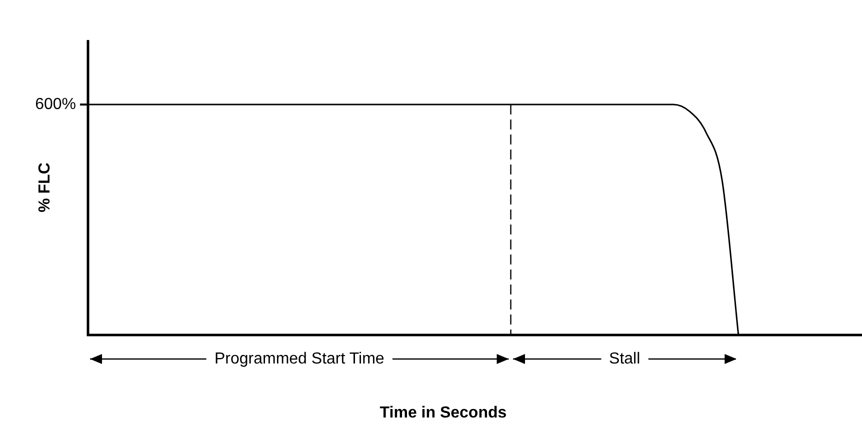 This screenshot has height=443, width=862. I want to click on y-axis-title: % FLC, so click(45, 187).